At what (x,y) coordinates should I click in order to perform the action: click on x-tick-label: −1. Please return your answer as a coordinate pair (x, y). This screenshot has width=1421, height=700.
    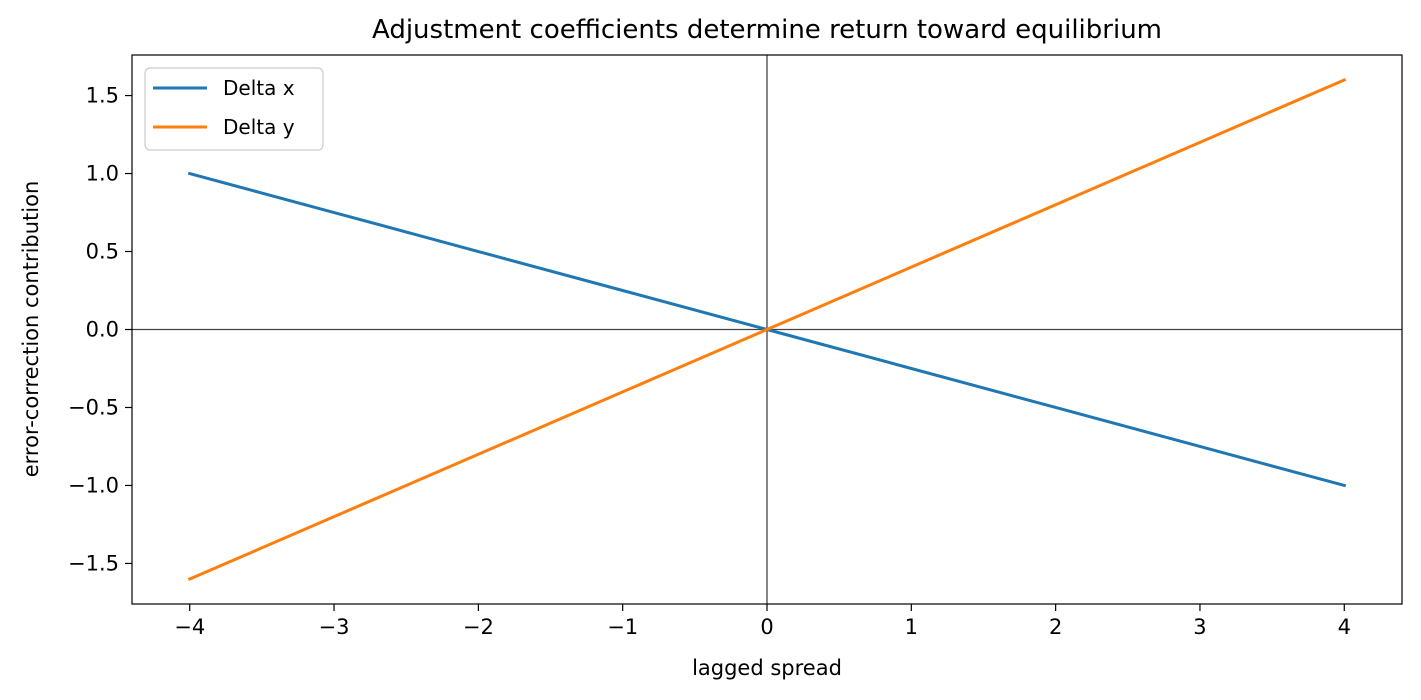
    Looking at the image, I should click on (622, 627).